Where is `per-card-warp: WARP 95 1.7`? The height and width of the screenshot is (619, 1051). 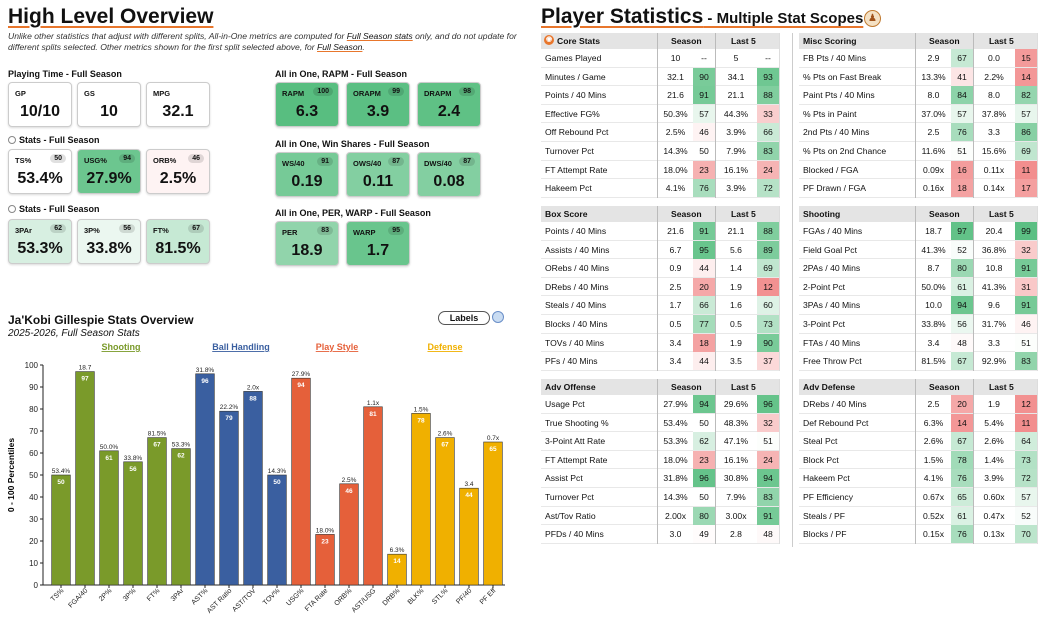 per-card-warp: WARP 95 1.7 is located at coordinates (378, 243).